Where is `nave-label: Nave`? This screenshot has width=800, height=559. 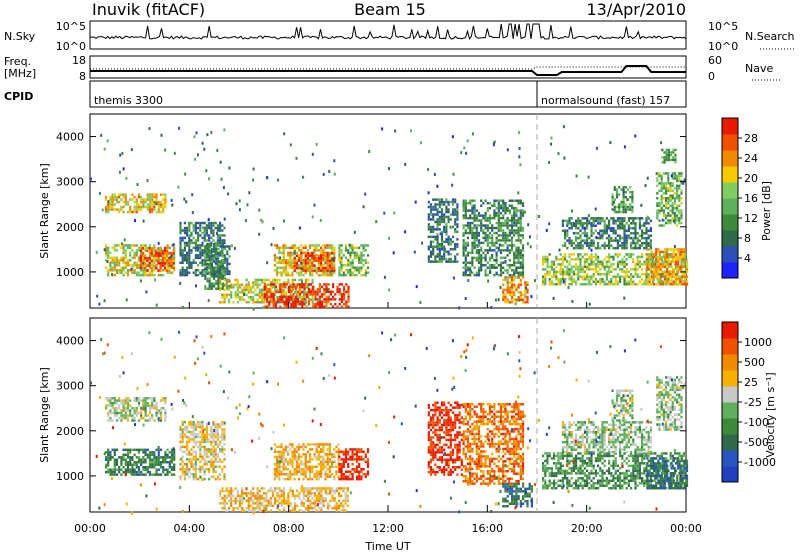
nave-label: Nave is located at coordinates (759, 68).